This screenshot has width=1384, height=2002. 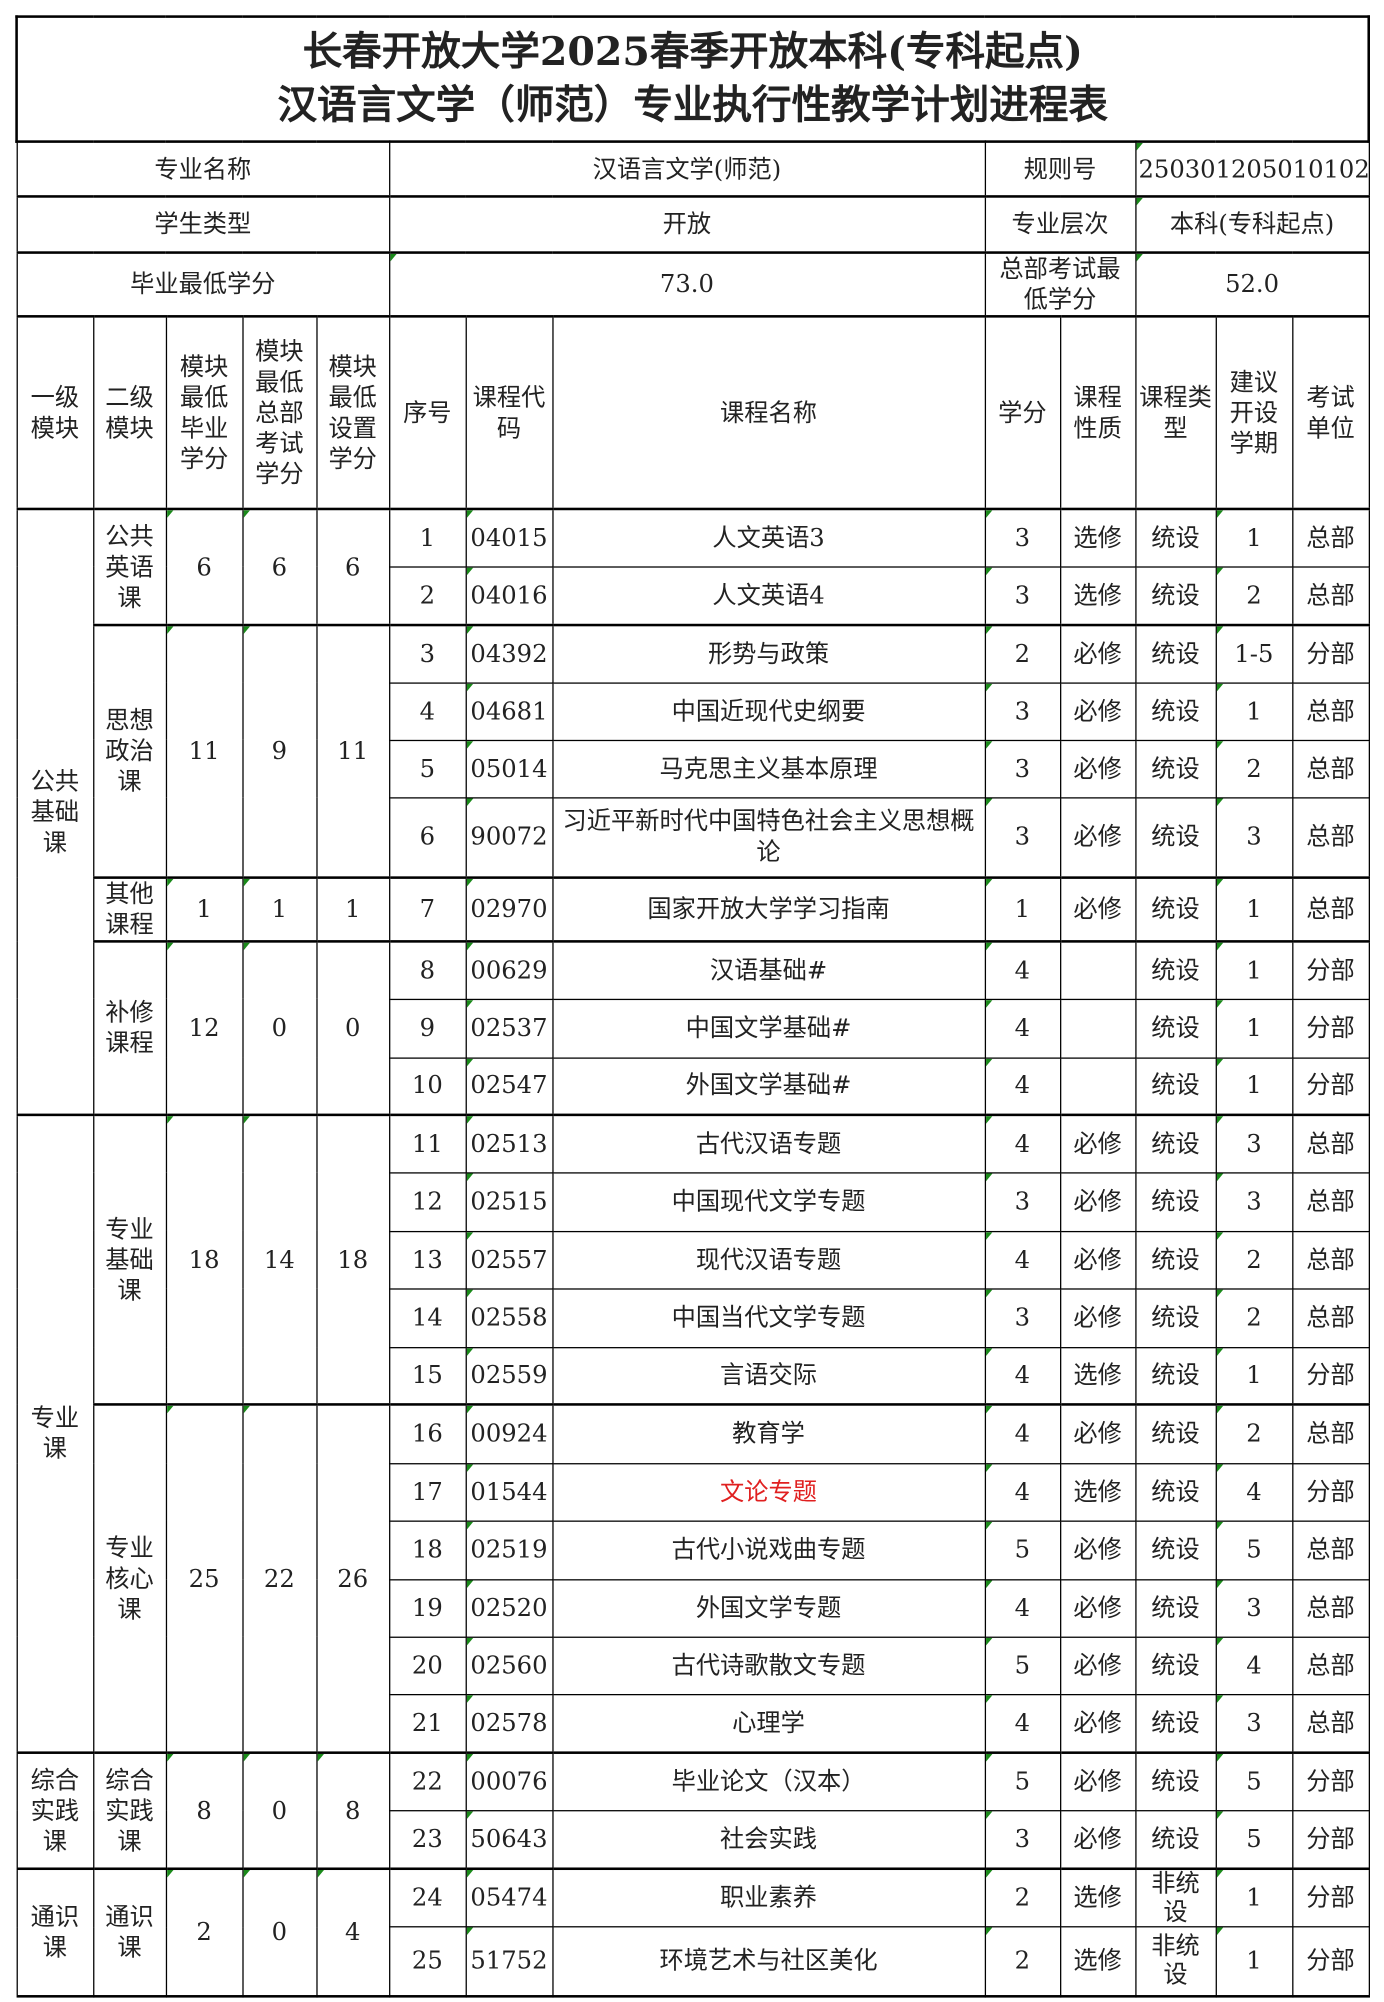 What do you see at coordinates (427, 1781) in the screenshot?
I see `course-seq: 22` at bounding box center [427, 1781].